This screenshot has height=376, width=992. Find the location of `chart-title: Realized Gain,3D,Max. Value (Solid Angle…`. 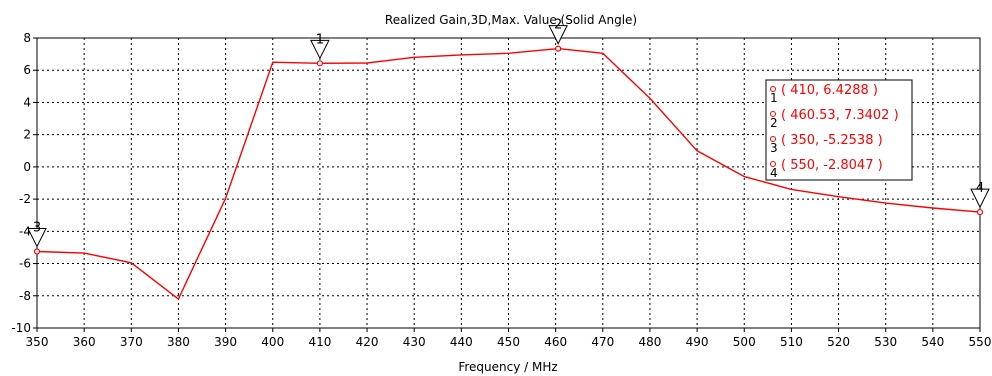

chart-title: Realized Gain,3D,Max. Value (Solid Angle… is located at coordinates (511, 20).